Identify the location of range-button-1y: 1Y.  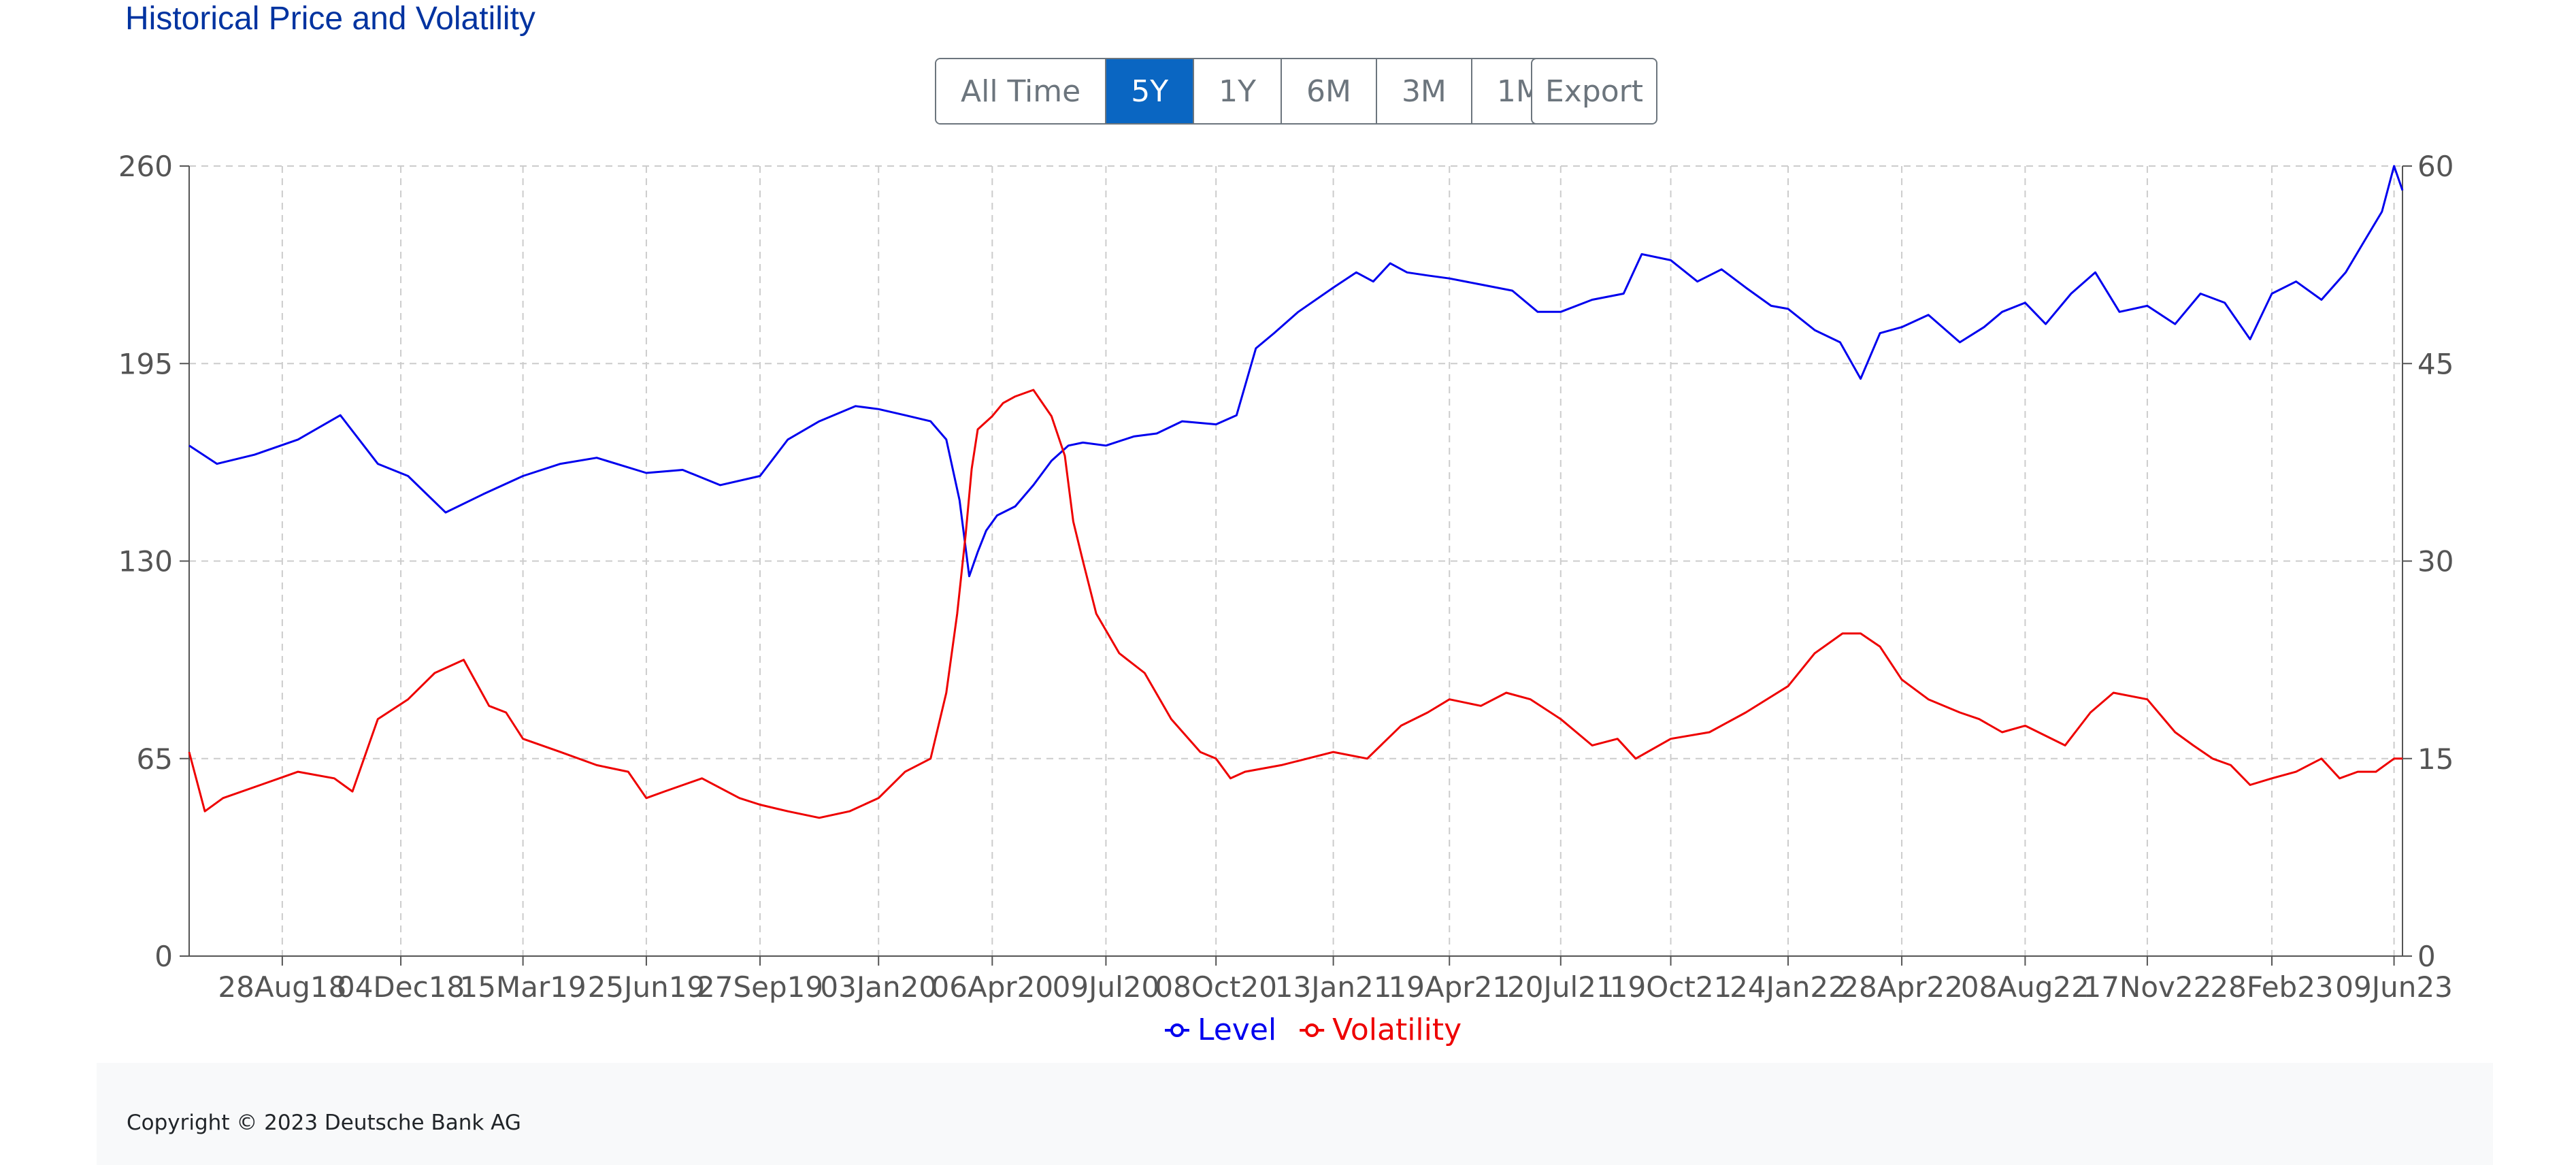
(1238, 91).